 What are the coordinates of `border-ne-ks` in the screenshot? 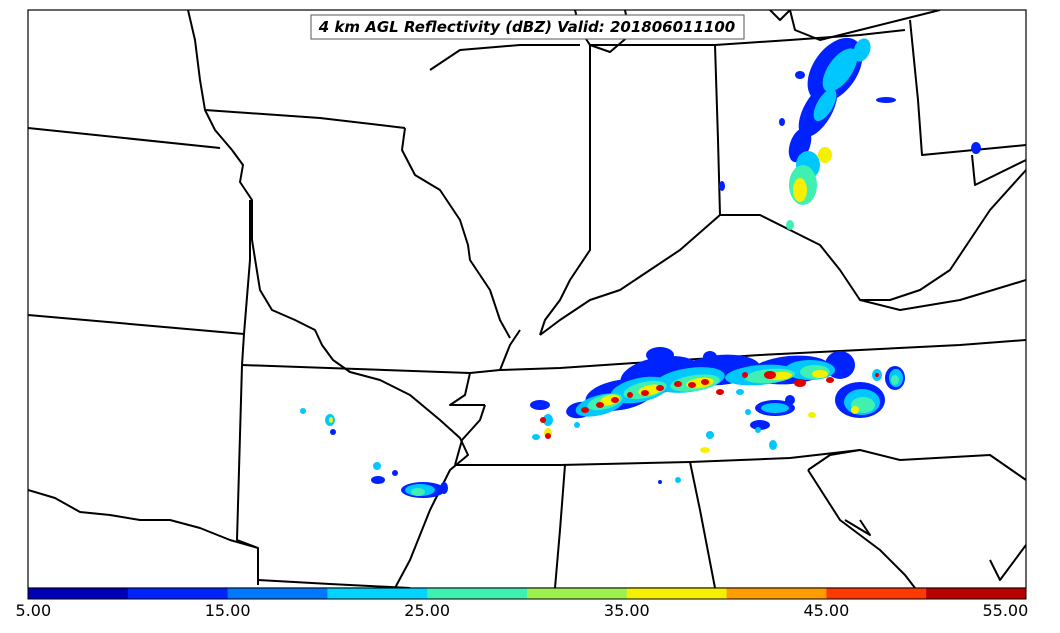 It's located at (136, 324).